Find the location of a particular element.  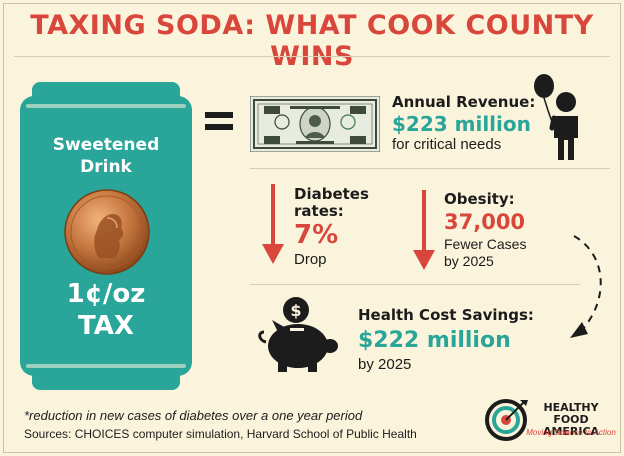

can-tax-word: TAX is located at coordinates (106, 326).